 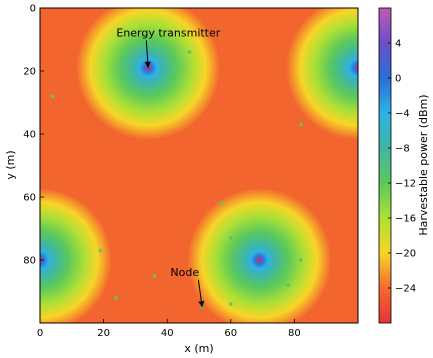 I want to click on colorbar-tick-label-0: 4, so click(x=398, y=44).